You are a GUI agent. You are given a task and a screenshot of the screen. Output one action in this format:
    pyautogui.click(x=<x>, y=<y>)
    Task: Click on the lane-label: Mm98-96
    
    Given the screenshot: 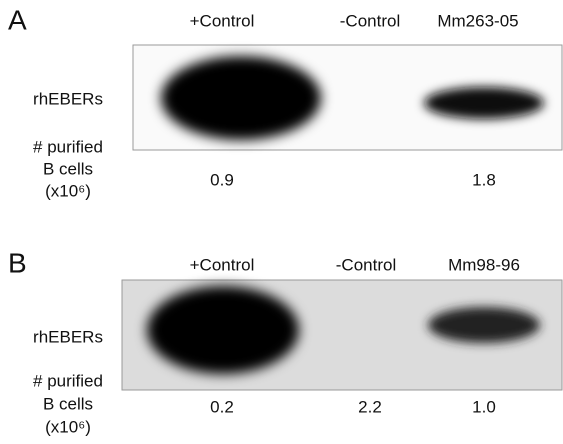 What is the action you would take?
    pyautogui.click(x=484, y=264)
    